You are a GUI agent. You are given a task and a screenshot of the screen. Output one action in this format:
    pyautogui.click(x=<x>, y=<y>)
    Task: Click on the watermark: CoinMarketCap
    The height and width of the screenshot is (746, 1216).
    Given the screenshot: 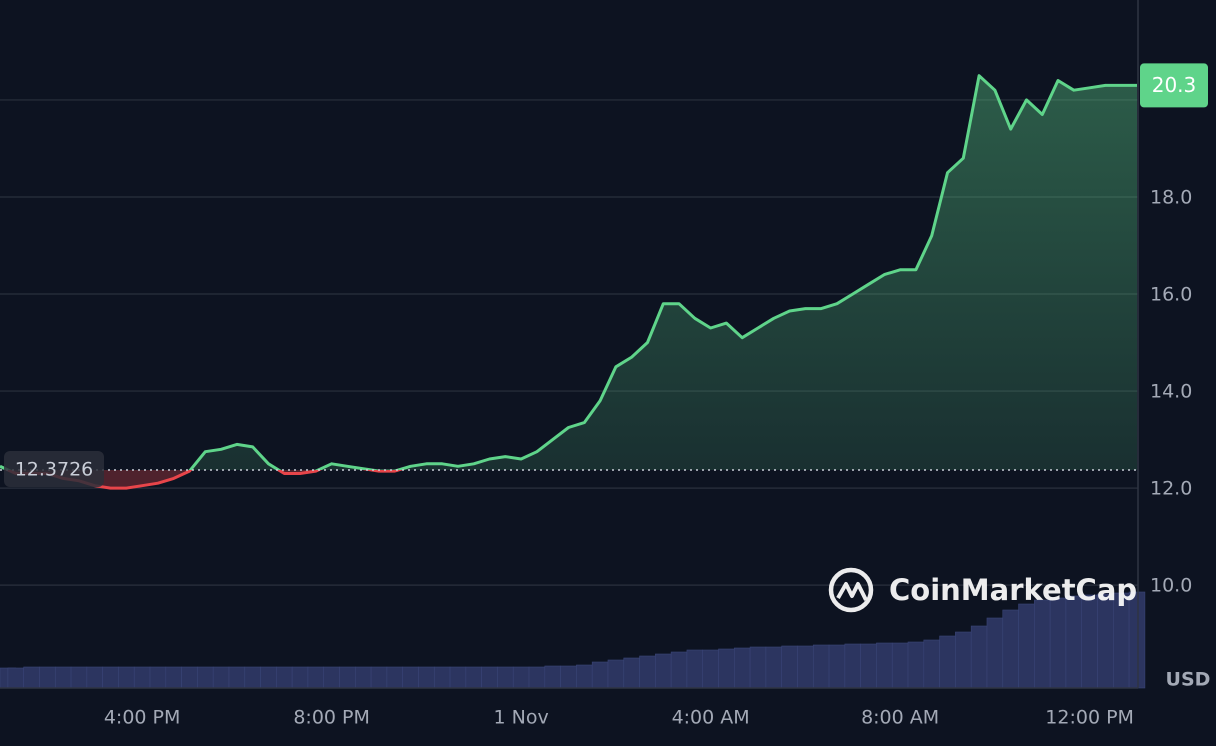 What is the action you would take?
    pyautogui.click(x=982, y=590)
    